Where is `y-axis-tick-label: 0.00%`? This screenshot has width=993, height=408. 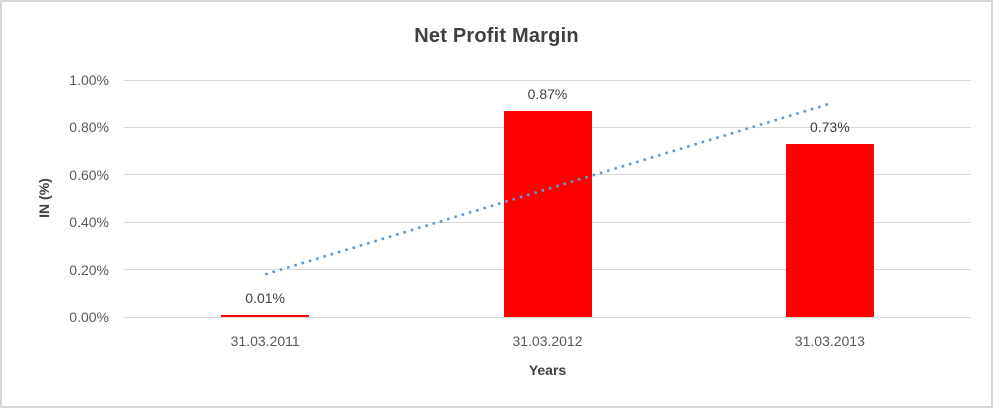
y-axis-tick-label: 0.00% is located at coordinates (89, 317).